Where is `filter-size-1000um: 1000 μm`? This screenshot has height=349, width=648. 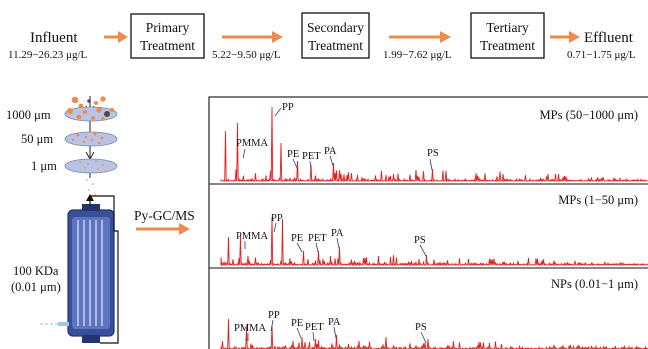 filter-size-1000um: 1000 μm is located at coordinates (28, 115).